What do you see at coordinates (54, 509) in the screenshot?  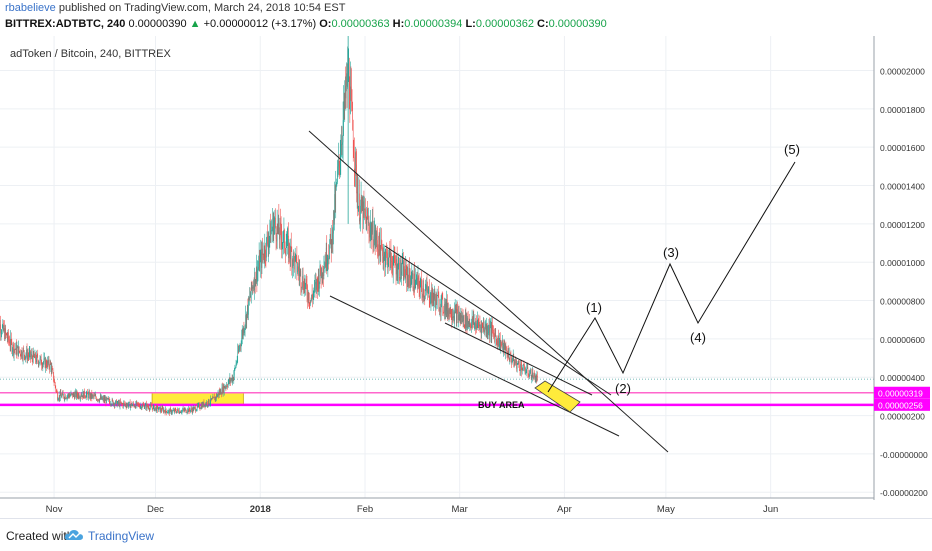 I see `x-tick-label: Nov` at bounding box center [54, 509].